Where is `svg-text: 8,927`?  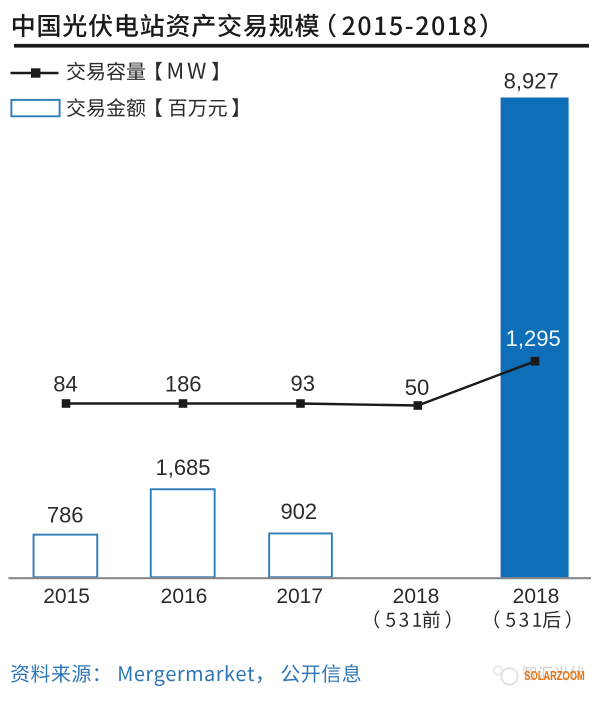 svg-text: 8,927 is located at coordinates (531, 80).